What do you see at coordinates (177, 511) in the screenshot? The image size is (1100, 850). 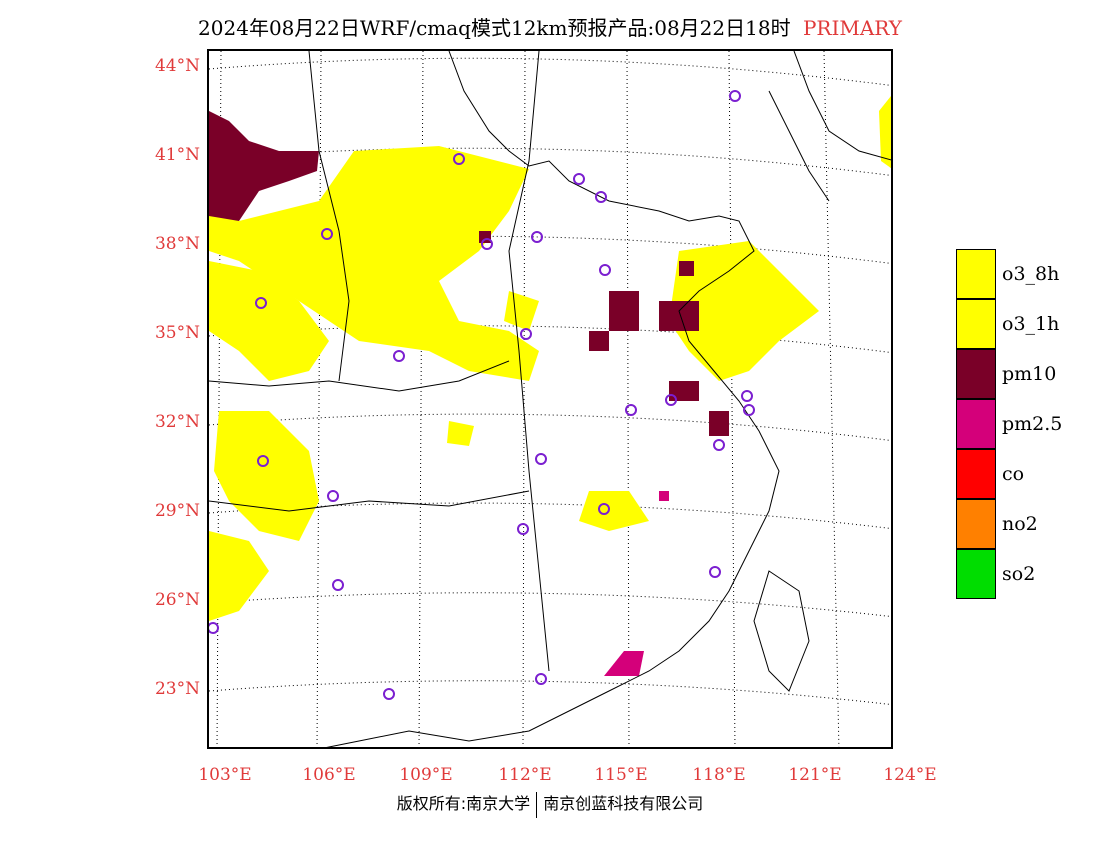 I see `lat-label-29: 29°N` at bounding box center [177, 511].